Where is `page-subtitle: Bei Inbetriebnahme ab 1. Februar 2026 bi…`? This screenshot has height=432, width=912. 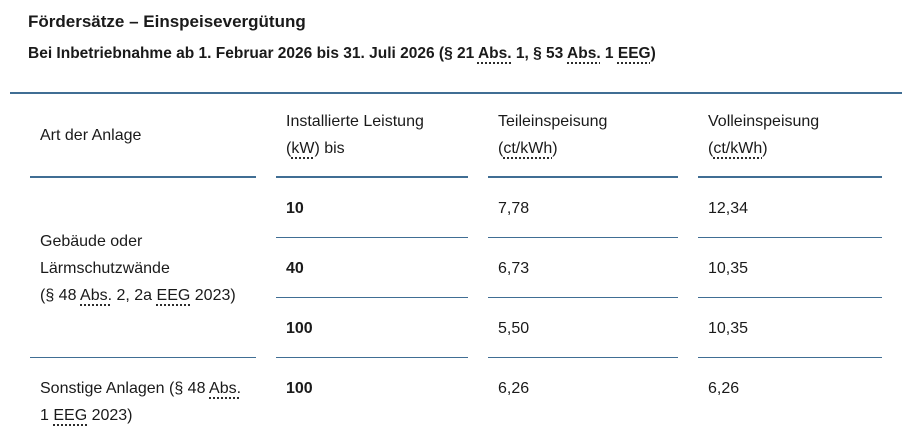 page-subtitle: Bei Inbetriebnahme ab 1. Februar 2026 bi… is located at coordinates (455, 54).